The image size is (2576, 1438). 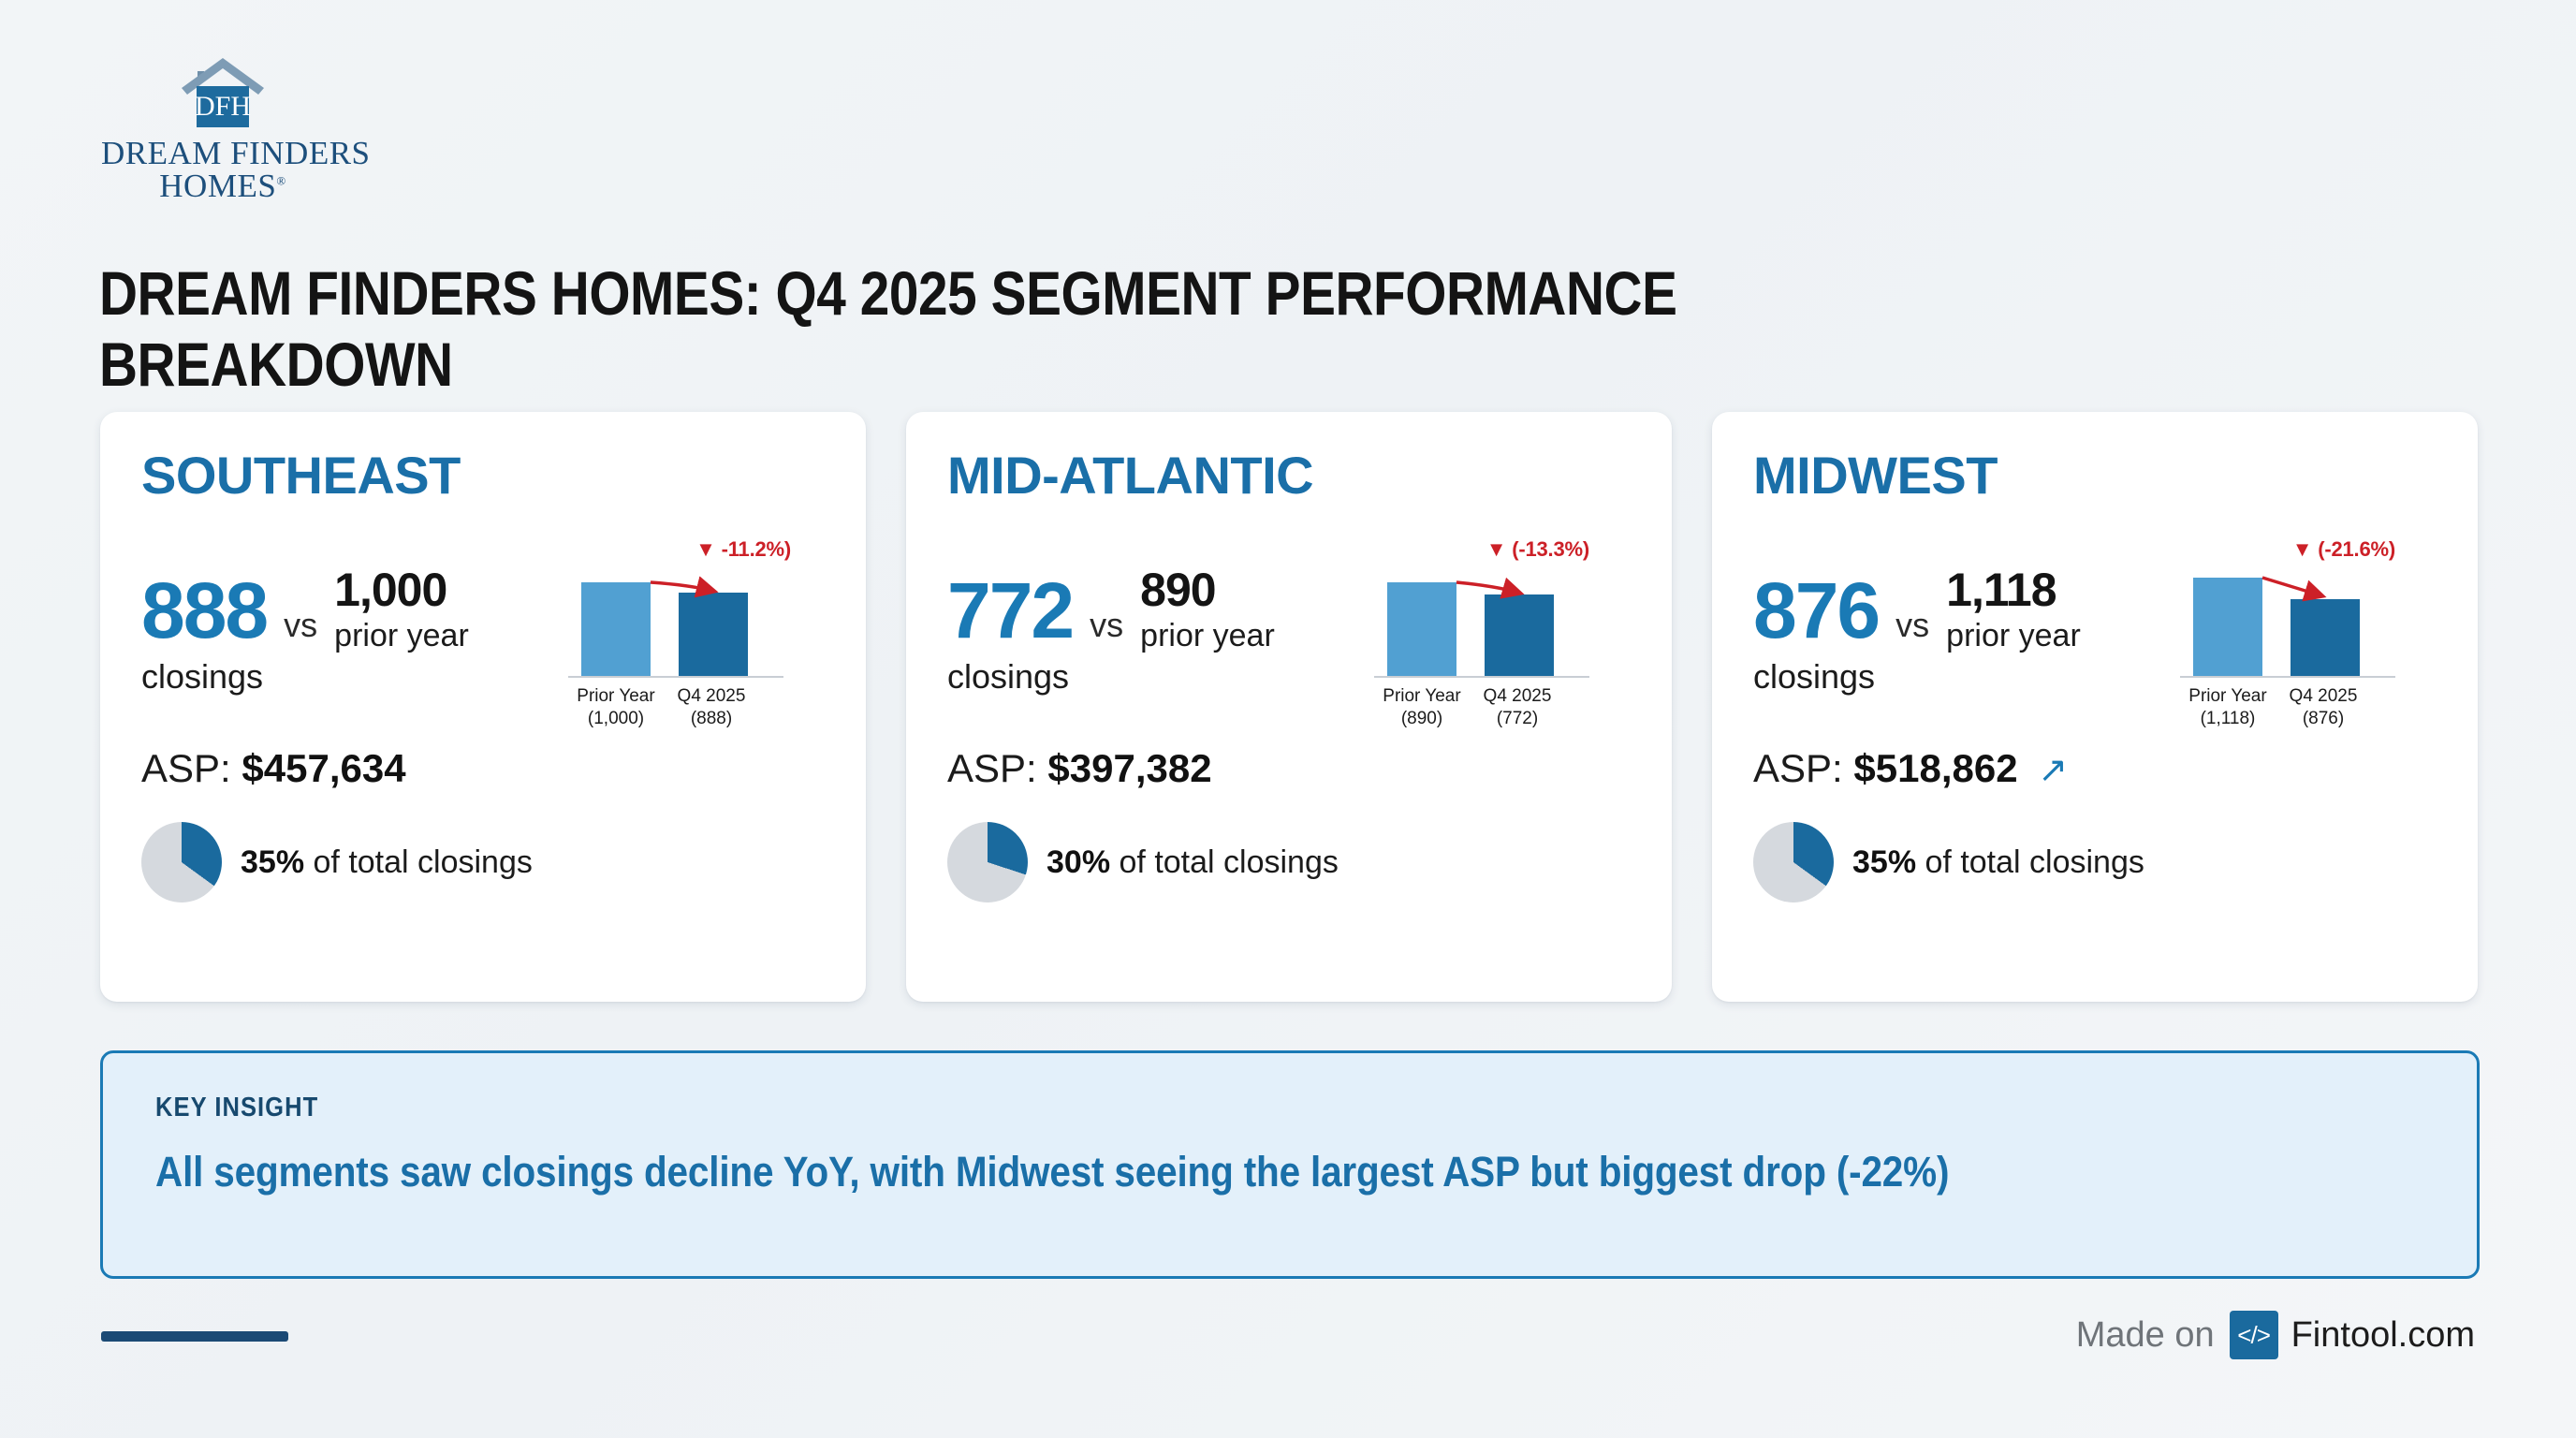 I want to click on share-row: 30% of total closings, so click(x=1289, y=862).